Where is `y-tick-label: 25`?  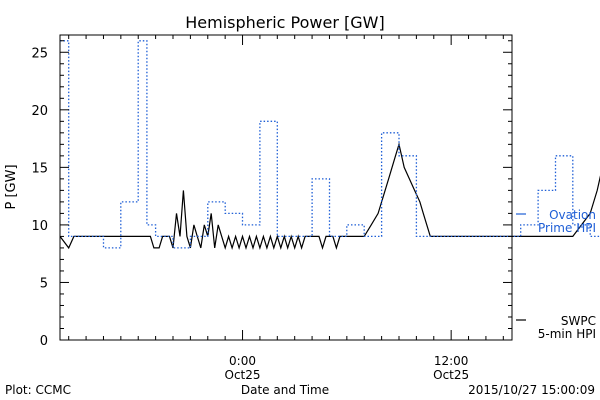 y-tick-label: 25 is located at coordinates (39, 53).